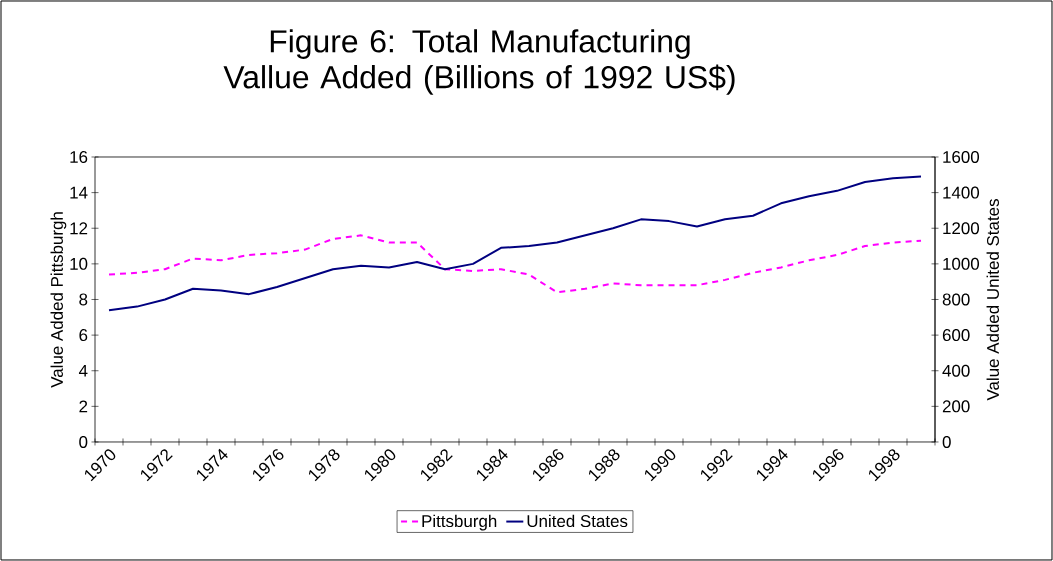 The width and height of the screenshot is (1053, 561). I want to click on y-tick-label: 8, so click(83, 299).